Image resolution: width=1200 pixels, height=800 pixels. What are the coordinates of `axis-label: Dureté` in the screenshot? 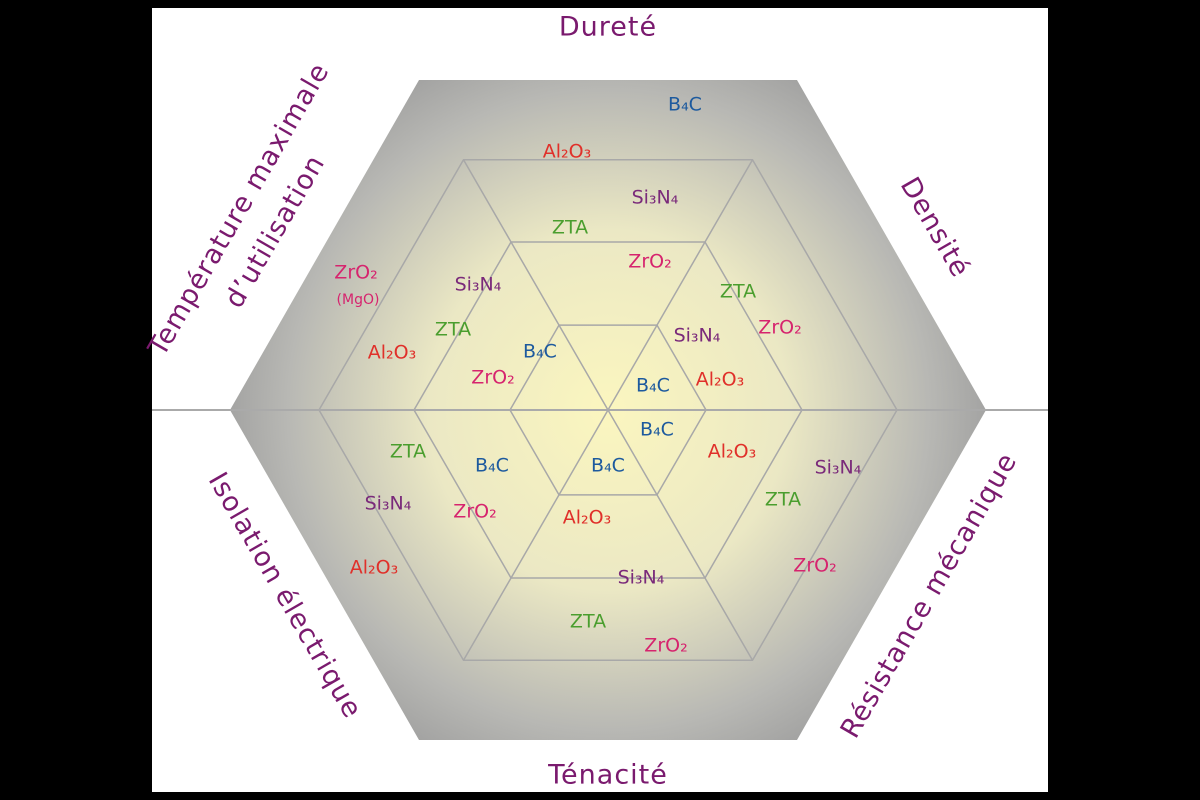 It's located at (608, 27).